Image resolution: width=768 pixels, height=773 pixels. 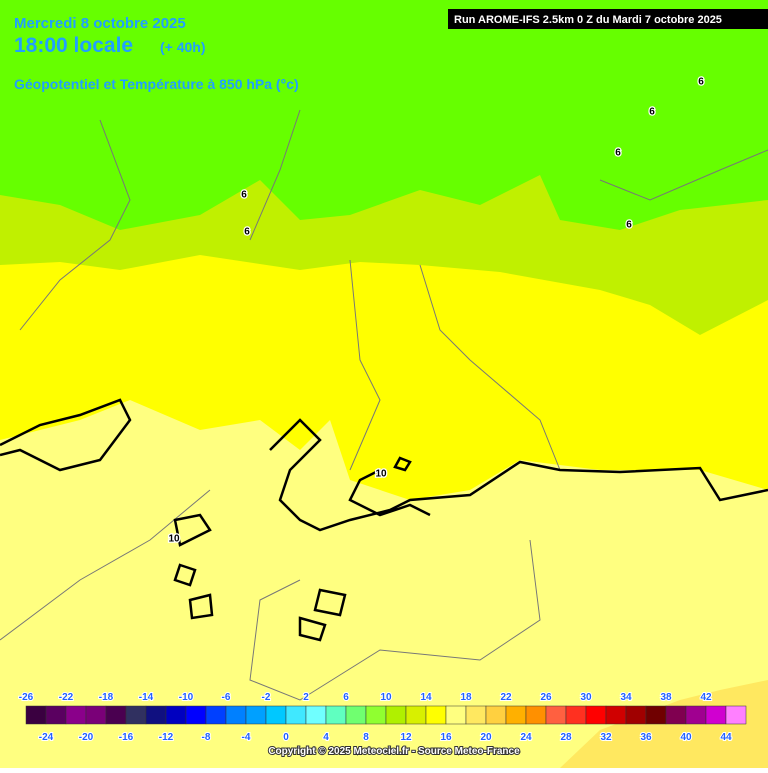 I want to click on colorbar-label: -2, so click(x=266, y=697).